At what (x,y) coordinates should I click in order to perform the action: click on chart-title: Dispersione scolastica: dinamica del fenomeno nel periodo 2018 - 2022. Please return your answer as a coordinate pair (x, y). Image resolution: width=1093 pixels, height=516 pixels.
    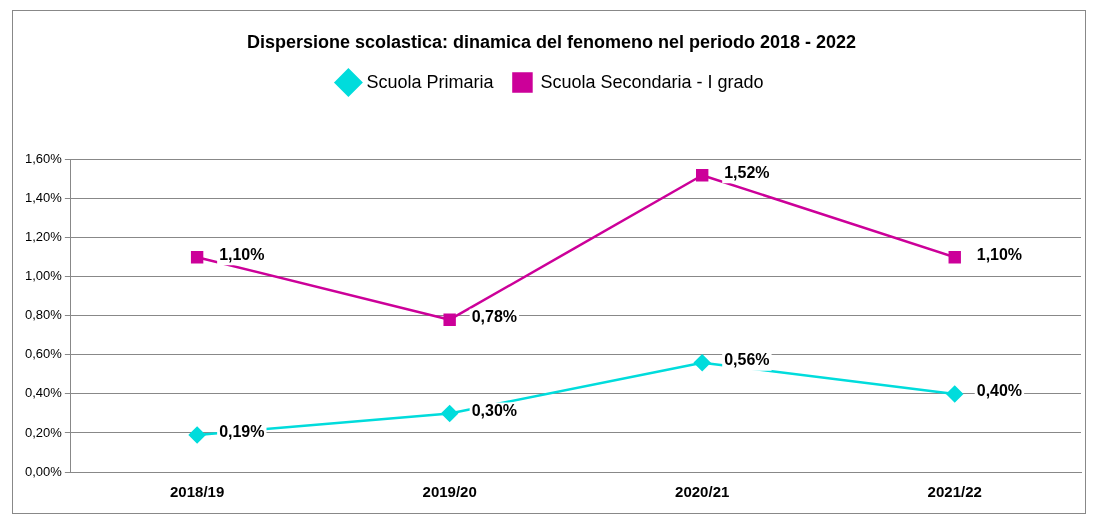
    Looking at the image, I should click on (551, 41).